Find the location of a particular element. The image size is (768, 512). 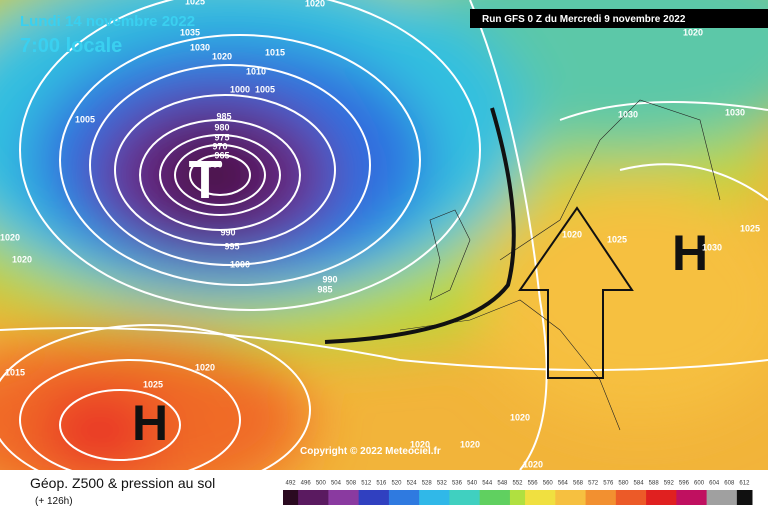

isobar-label: 1010 is located at coordinates (256, 71).